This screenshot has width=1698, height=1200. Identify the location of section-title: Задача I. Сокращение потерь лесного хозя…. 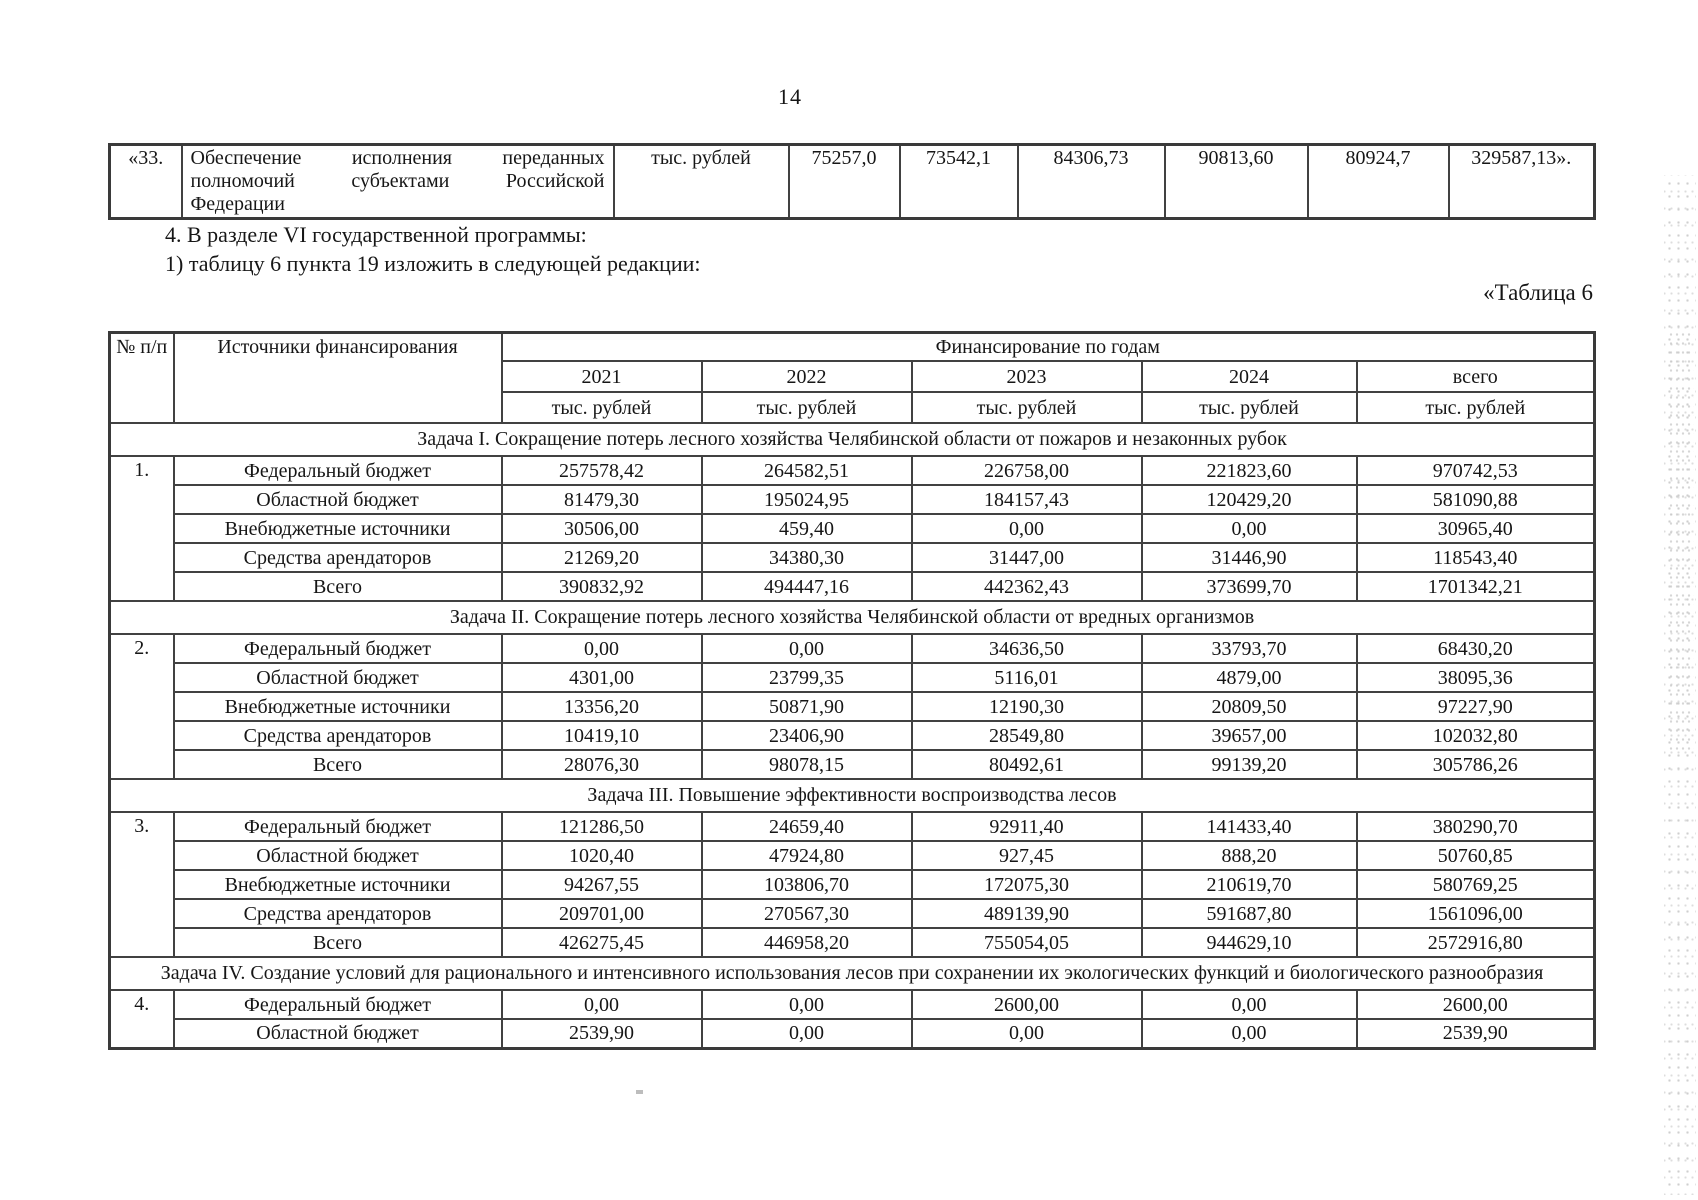
(852, 439).